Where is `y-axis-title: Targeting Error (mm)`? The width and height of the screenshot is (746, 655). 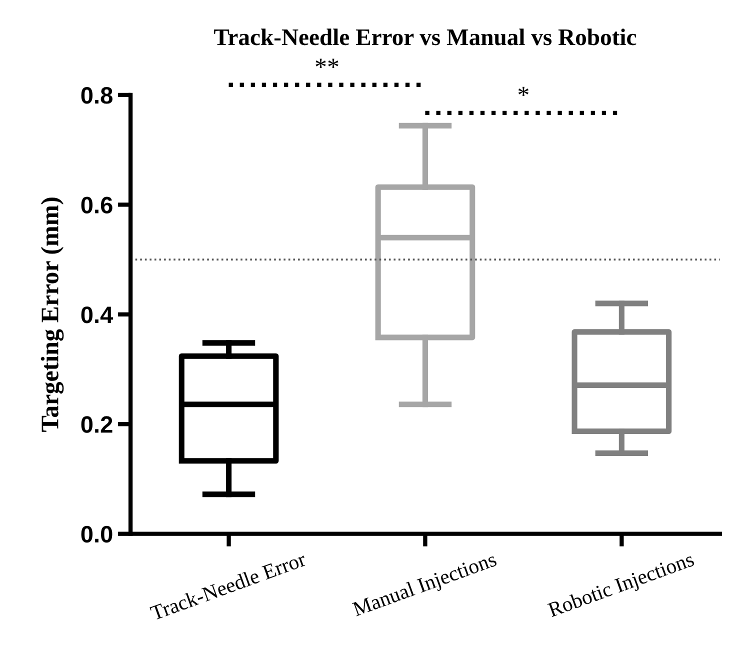
y-axis-title: Targeting Error (mm) is located at coordinates (52, 315).